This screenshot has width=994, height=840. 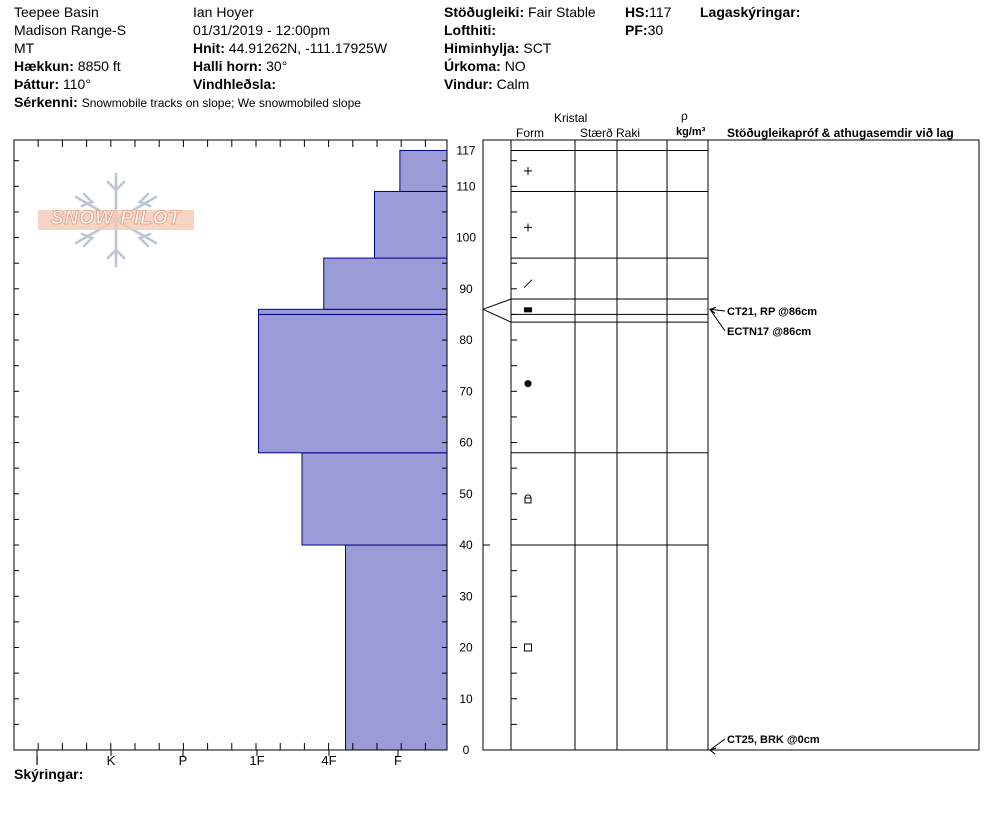 What do you see at coordinates (218, 759) in the screenshot?
I see `hardness-axis: I K P 1F 4F F` at bounding box center [218, 759].